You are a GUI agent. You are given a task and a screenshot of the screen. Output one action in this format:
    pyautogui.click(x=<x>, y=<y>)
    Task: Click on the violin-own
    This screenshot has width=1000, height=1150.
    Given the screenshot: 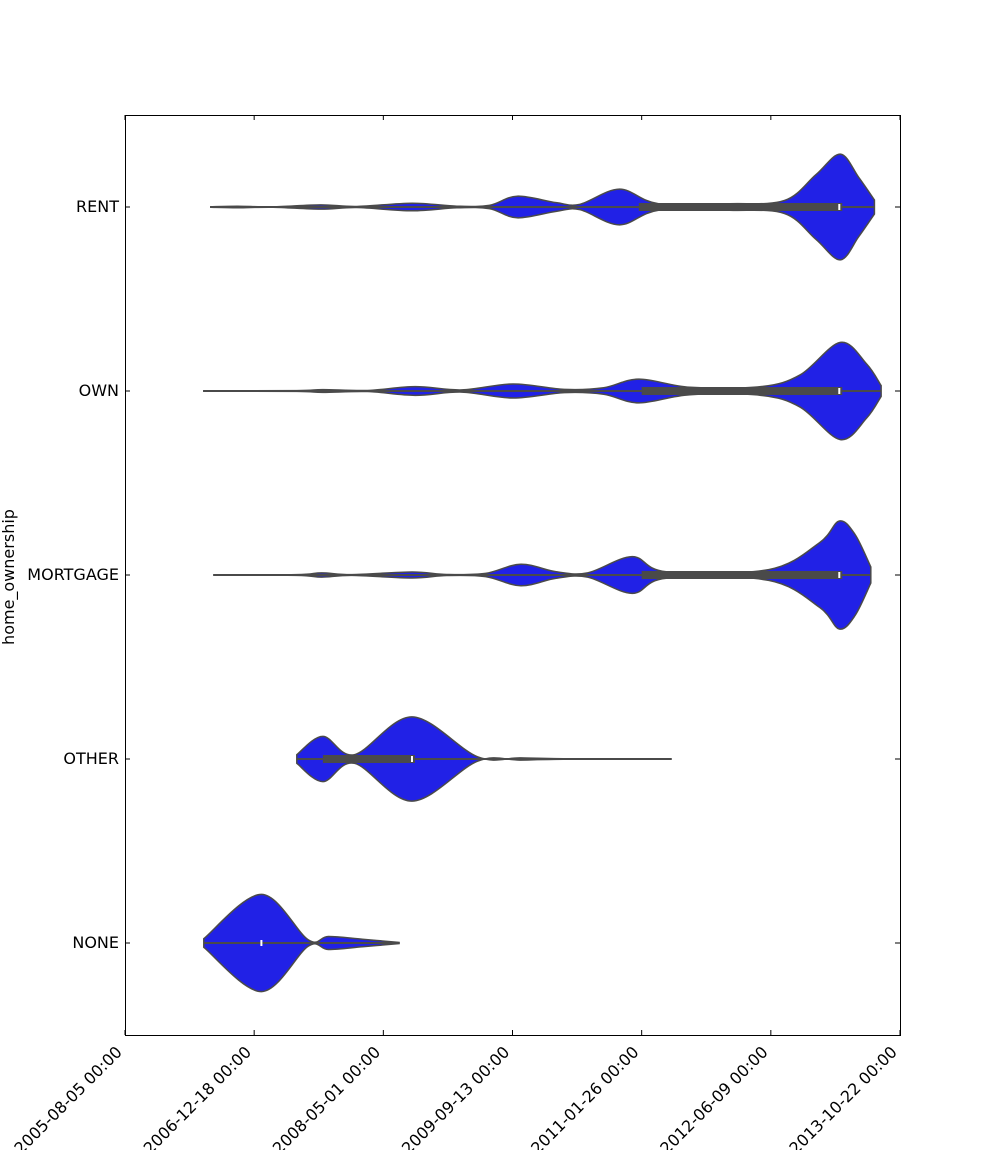 What is the action you would take?
    pyautogui.click(x=542, y=391)
    